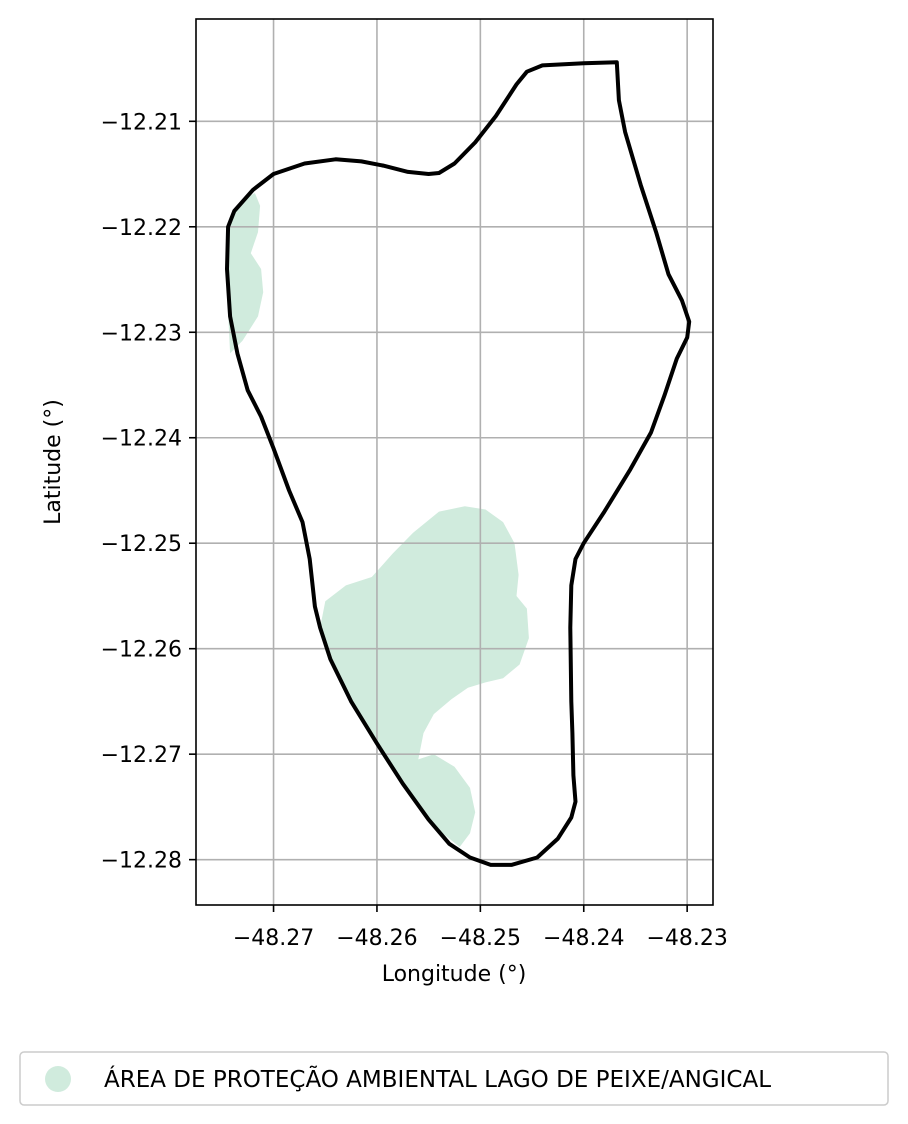  Describe the element at coordinates (141, 544) in the screenshot. I see `y-tick-label-5: −12.25` at that location.